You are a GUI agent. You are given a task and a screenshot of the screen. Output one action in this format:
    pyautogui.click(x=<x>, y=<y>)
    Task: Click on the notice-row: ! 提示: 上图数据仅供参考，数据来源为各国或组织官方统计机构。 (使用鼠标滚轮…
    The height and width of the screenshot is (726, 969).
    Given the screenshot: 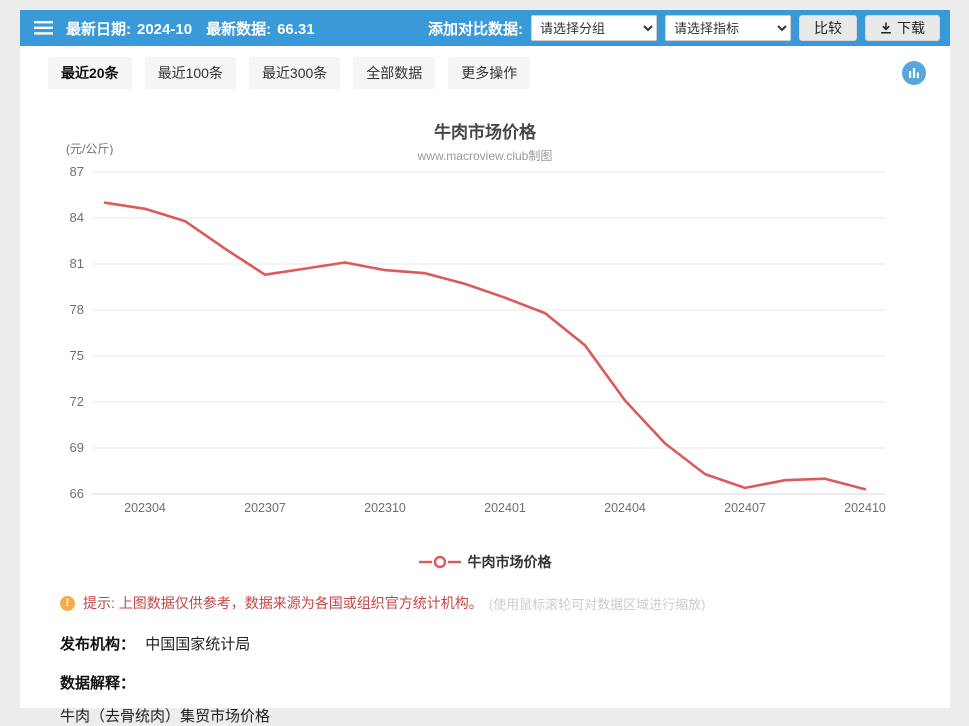 What is the action you would take?
    pyautogui.click(x=505, y=603)
    